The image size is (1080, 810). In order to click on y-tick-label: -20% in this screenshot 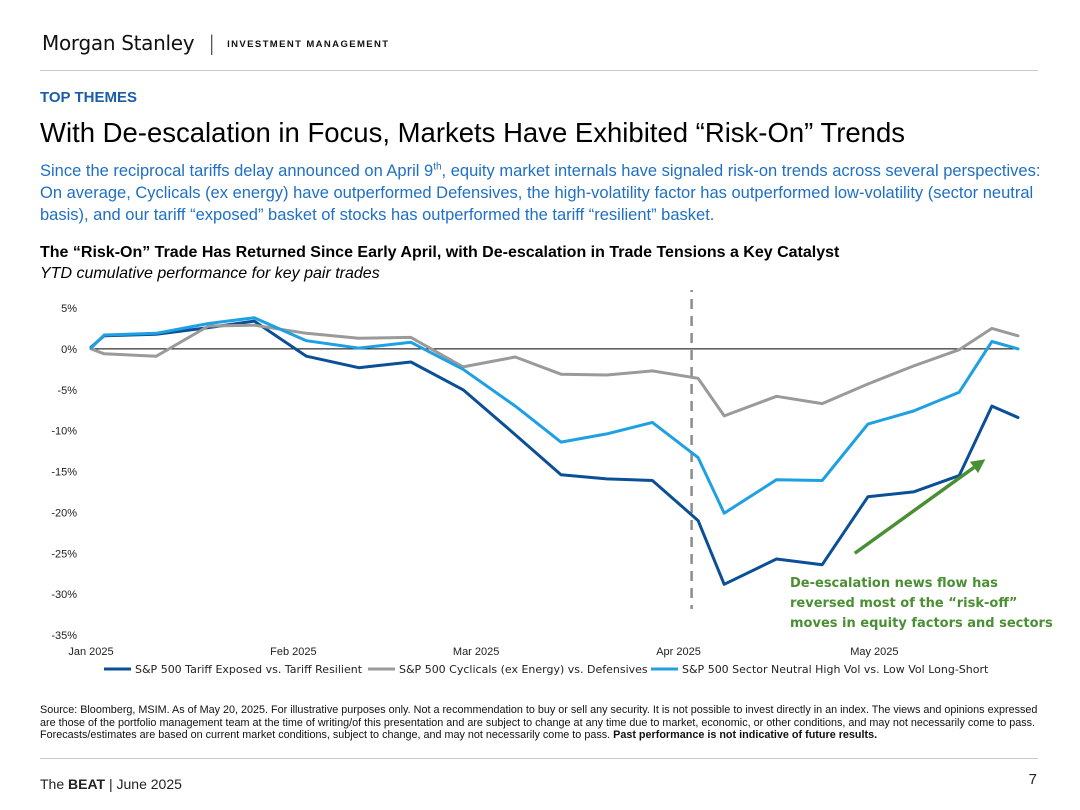, I will do `click(64, 513)`.